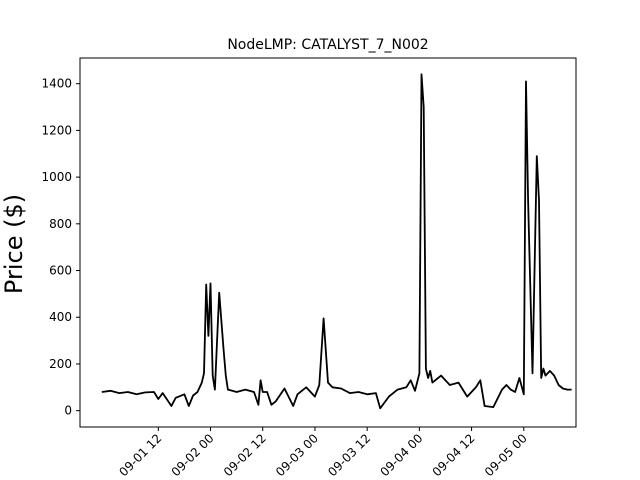  Describe the element at coordinates (140, 455) in the screenshot. I see `x-tick-label: 09-01 12` at that location.